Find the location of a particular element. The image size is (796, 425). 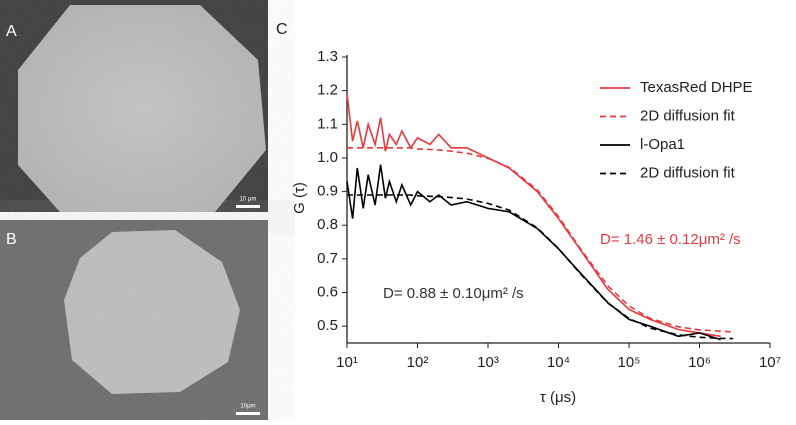

annotation: D= 1.46 ± 0.12μm² /s is located at coordinates (670, 239).